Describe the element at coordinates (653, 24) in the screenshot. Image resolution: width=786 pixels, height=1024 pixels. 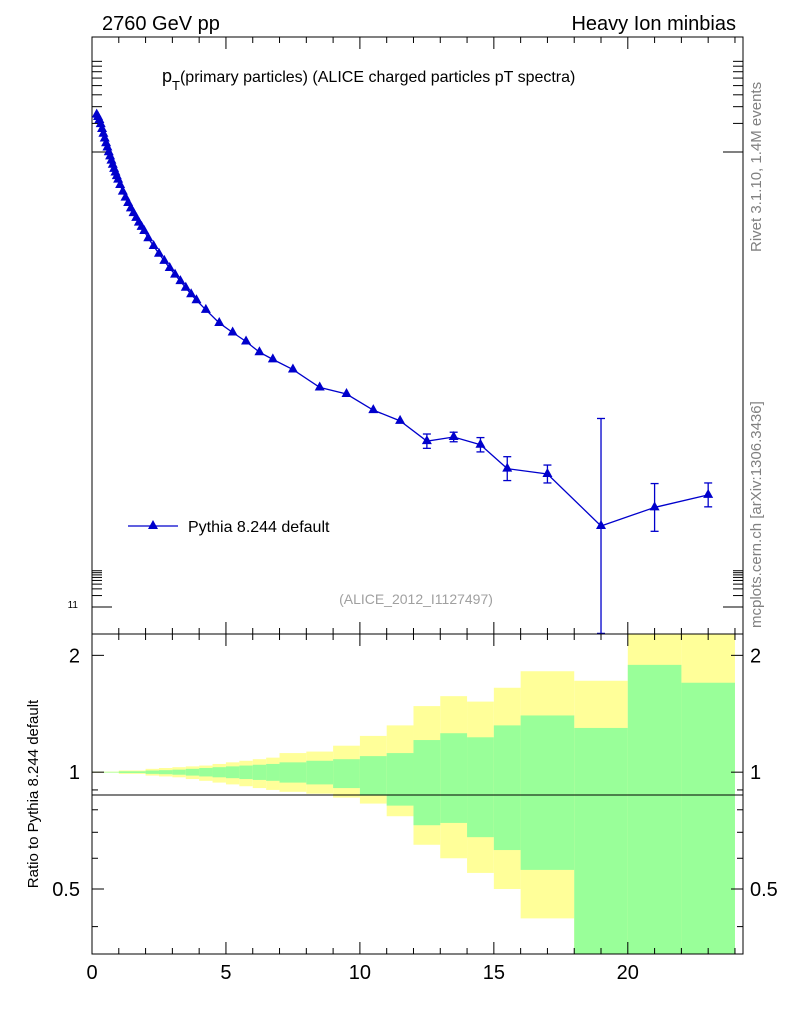
I see `process-label: Heavy Ion minbias` at that location.